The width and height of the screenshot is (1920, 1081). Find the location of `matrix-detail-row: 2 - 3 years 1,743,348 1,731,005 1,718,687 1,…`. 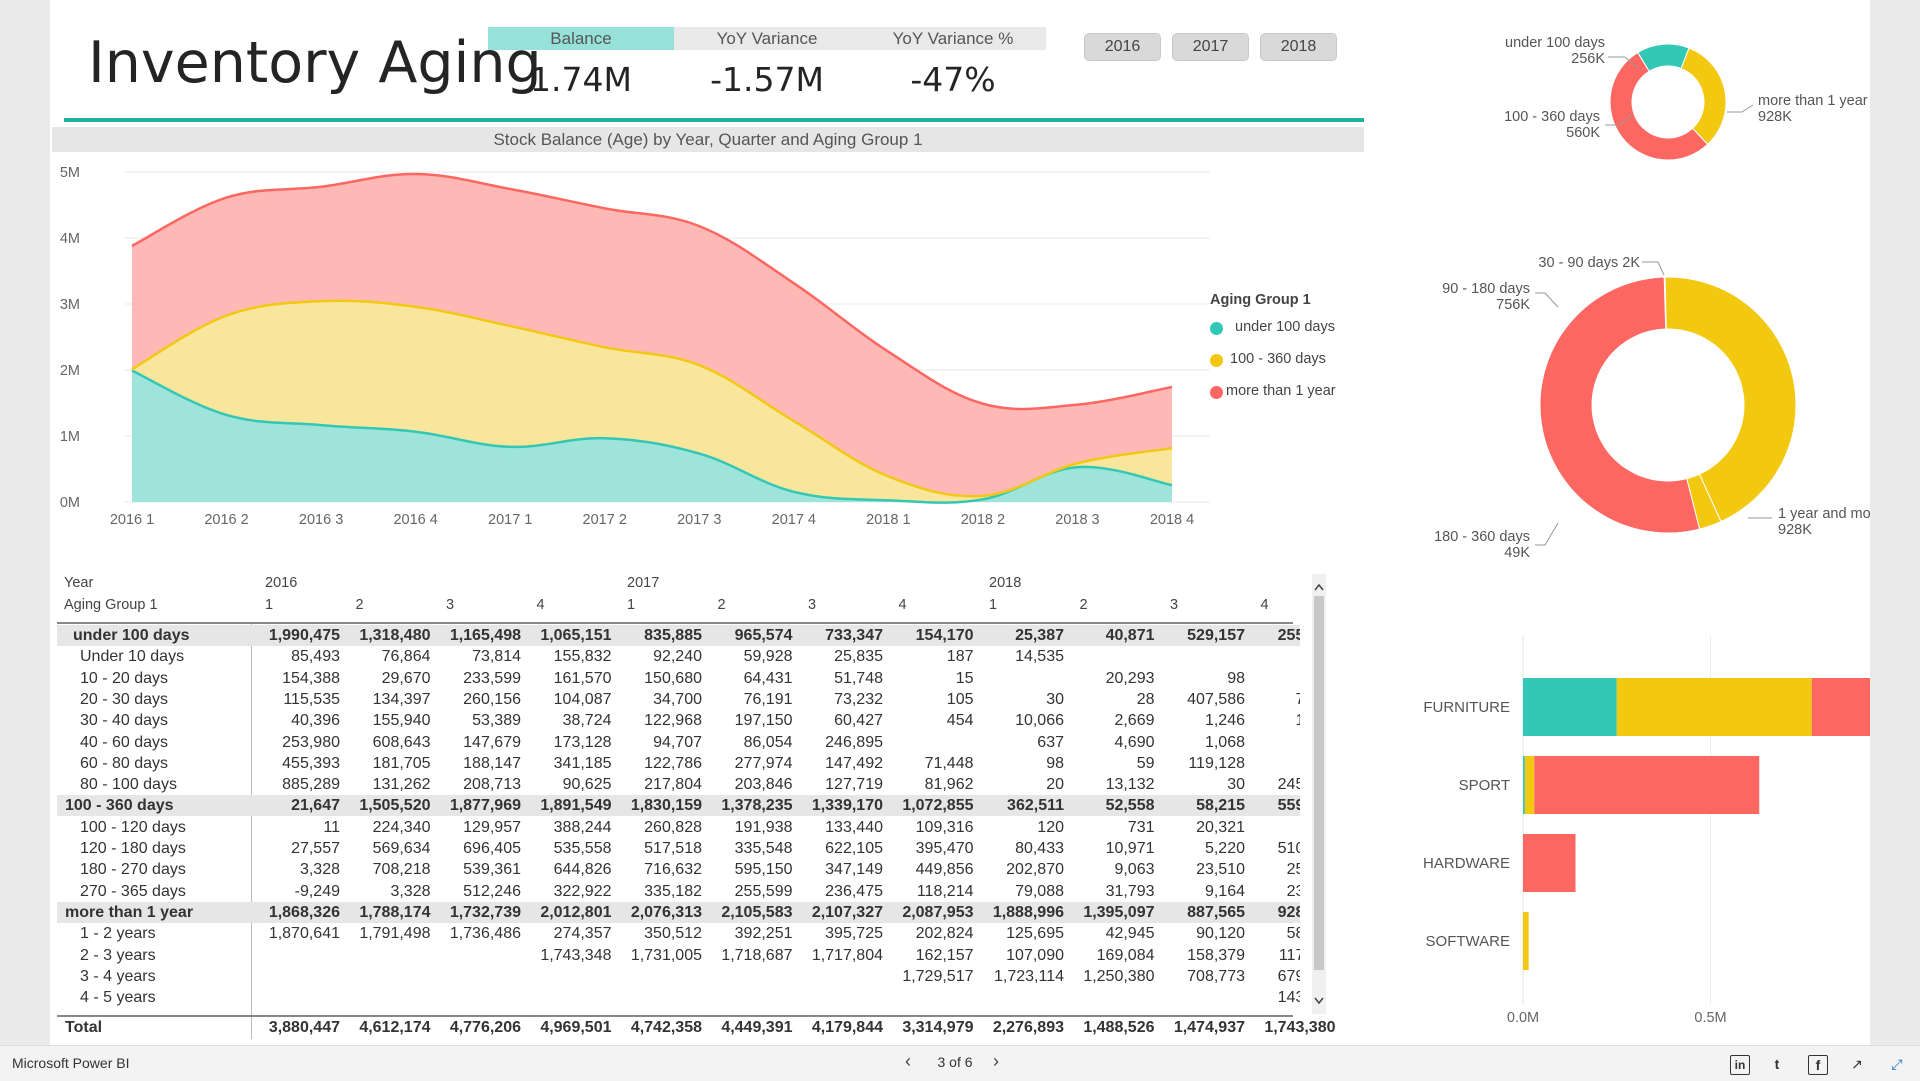

matrix-detail-row: 2 - 3 years 1,743,348 1,731,005 1,718,687 1,… is located at coordinates (678, 955).